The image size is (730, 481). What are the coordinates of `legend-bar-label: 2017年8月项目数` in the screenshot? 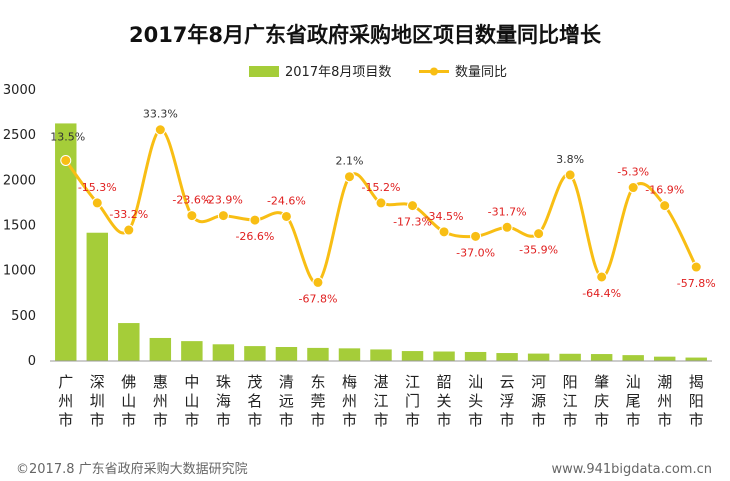 It's located at (338, 72).